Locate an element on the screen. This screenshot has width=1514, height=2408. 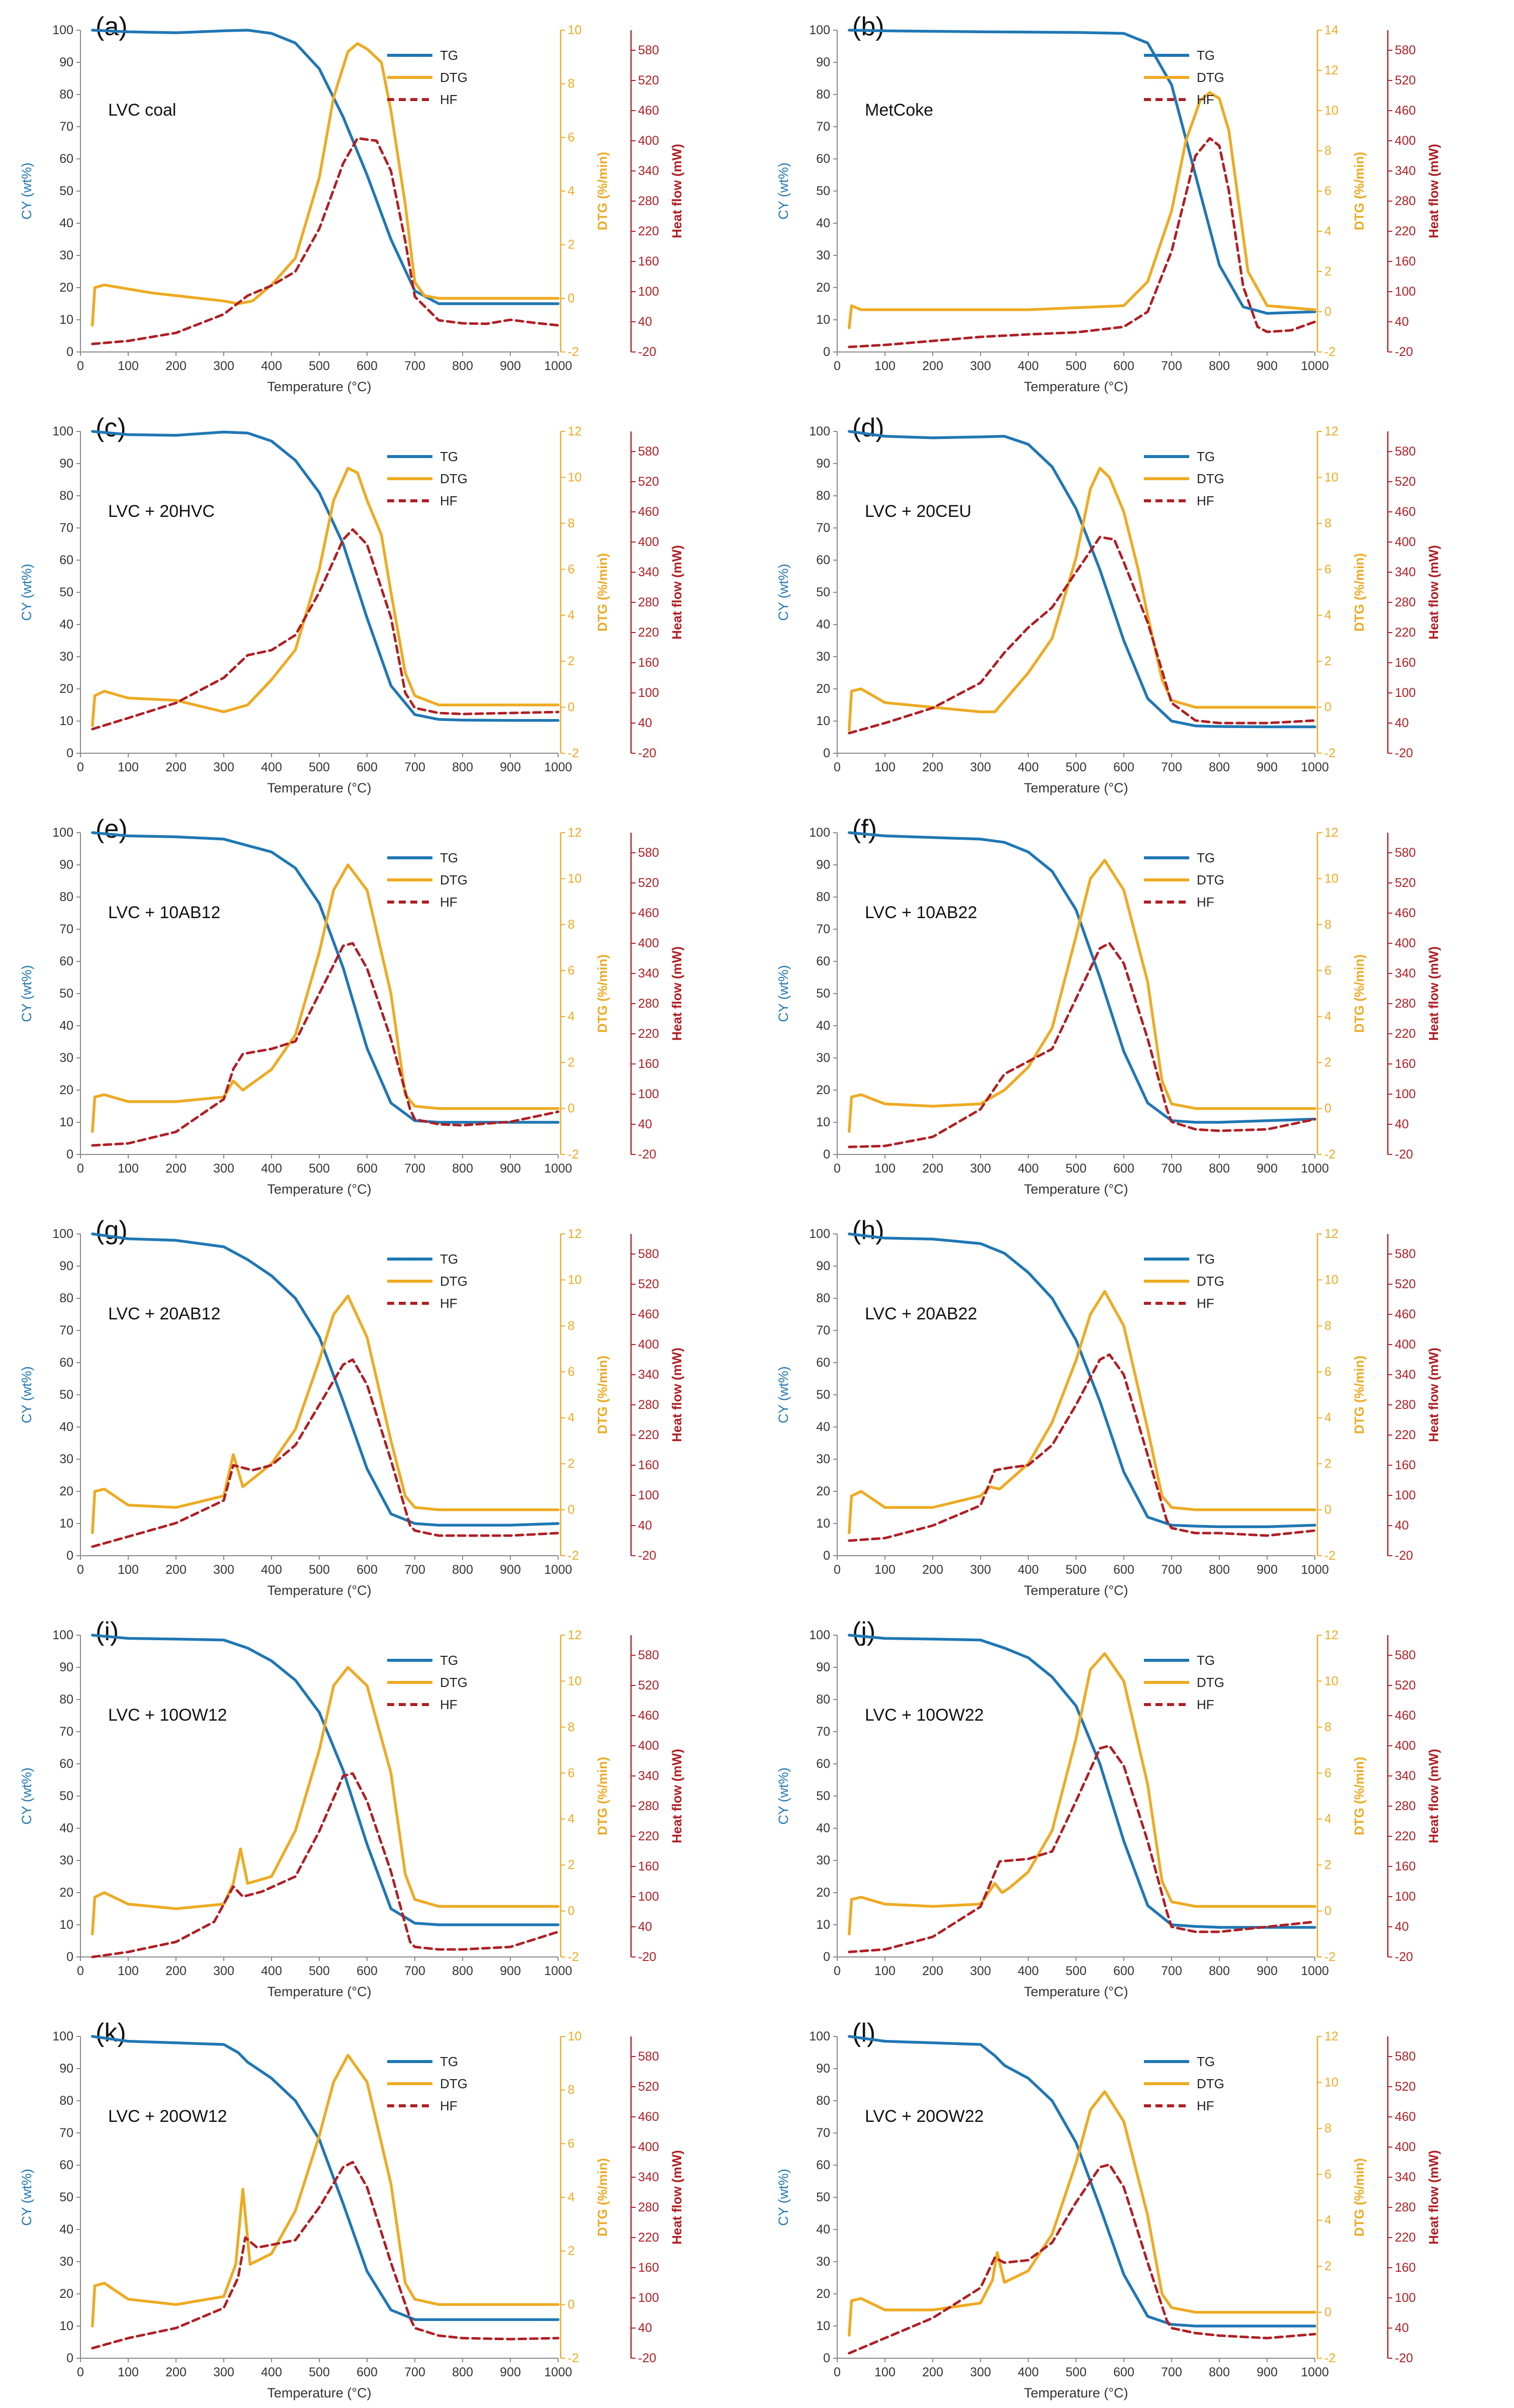
legend-tg-label: TG is located at coordinates (449, 55).